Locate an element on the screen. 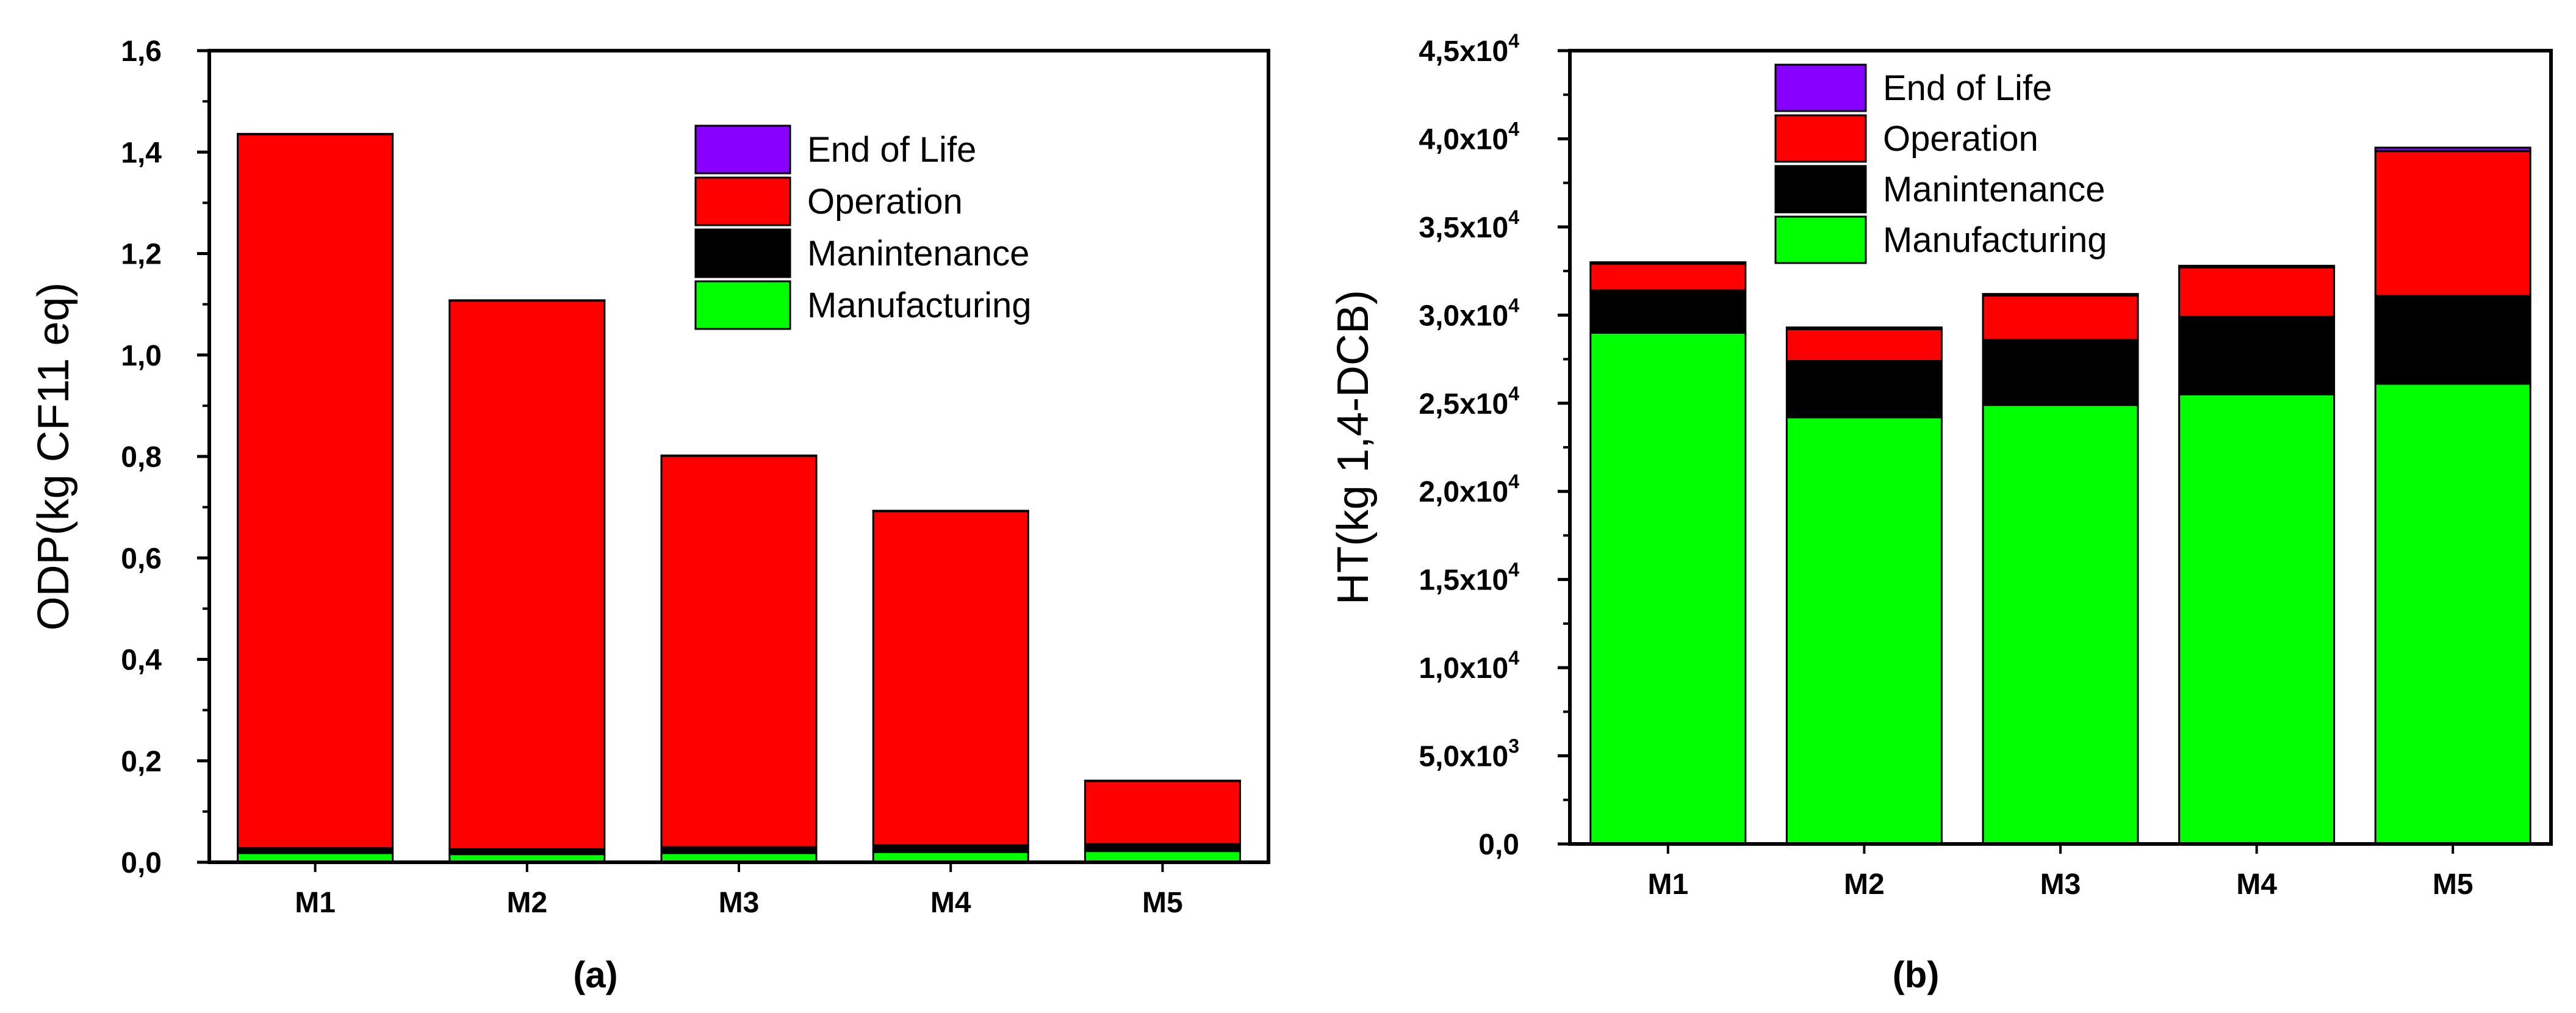 Image resolution: width=2576 pixels, height=1013 pixels. chart-a-y-tick-label: 0,0 is located at coordinates (141, 863).